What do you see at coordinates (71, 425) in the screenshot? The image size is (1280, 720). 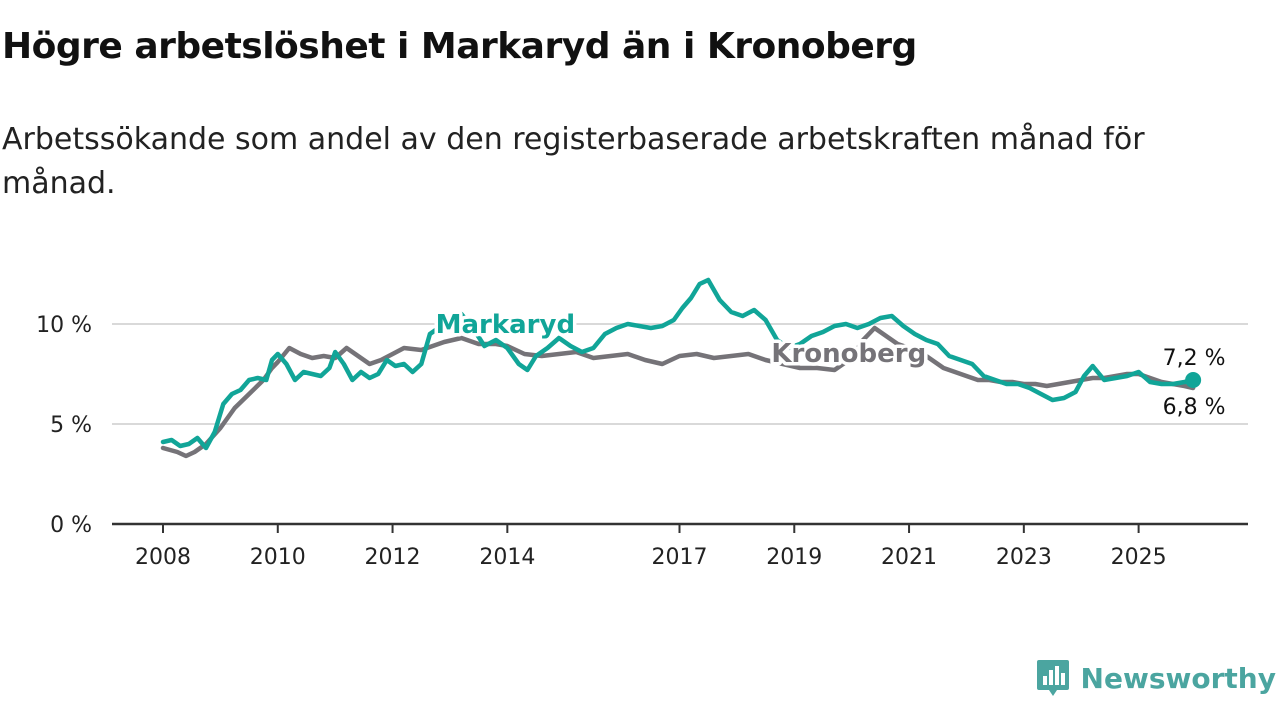 I see `y-tick-label: 5 %` at bounding box center [71, 425].